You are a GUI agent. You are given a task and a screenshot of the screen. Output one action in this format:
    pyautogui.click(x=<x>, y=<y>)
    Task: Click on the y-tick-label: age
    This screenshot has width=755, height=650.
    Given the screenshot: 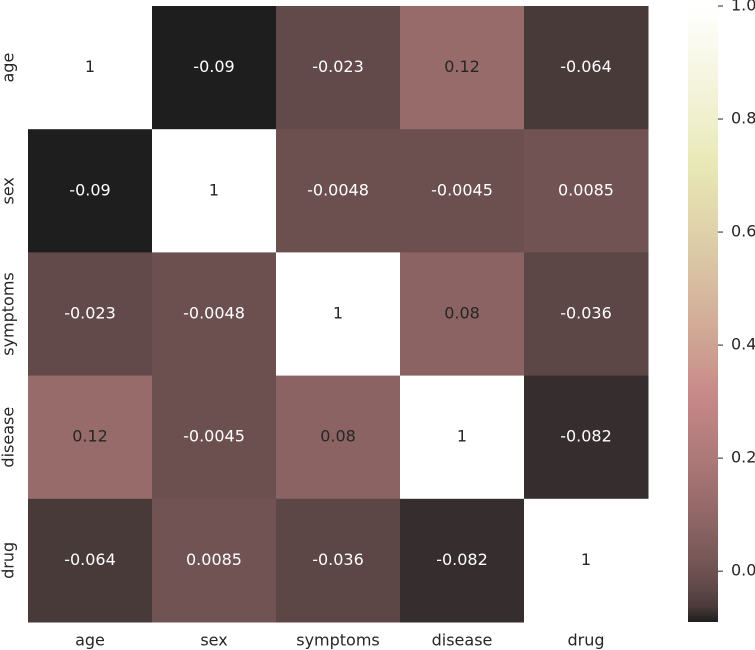 What is the action you would take?
    pyautogui.click(x=9, y=68)
    